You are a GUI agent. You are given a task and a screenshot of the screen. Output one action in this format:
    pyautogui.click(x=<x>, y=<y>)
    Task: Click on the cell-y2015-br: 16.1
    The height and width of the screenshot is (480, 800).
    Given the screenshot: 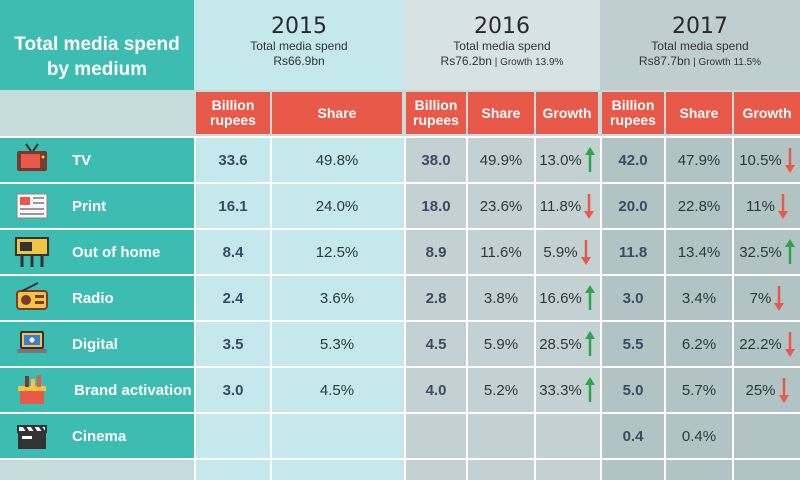 What is the action you would take?
    pyautogui.click(x=233, y=206)
    